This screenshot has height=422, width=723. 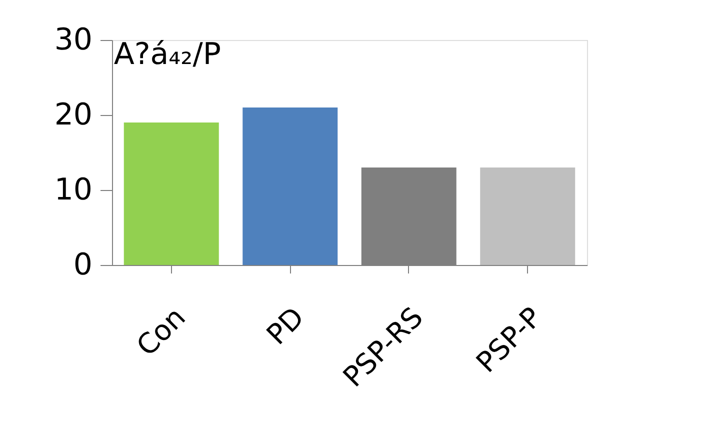 What do you see at coordinates (73, 115) in the screenshot?
I see `y-tick-label: 20` at bounding box center [73, 115].